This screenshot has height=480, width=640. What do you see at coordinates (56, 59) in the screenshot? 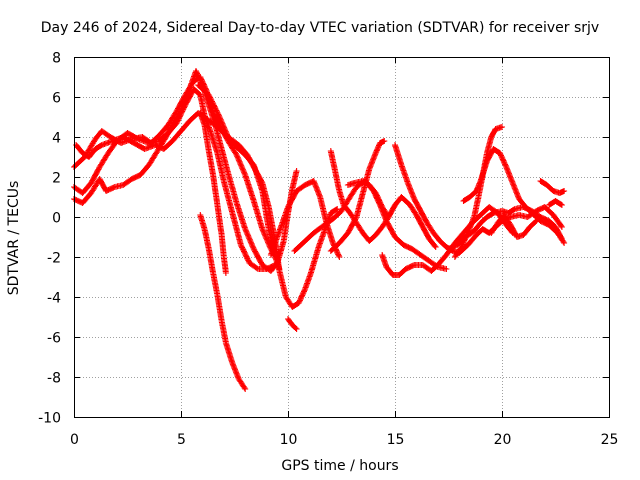
I see `y-tick-label: 8` at bounding box center [56, 59].